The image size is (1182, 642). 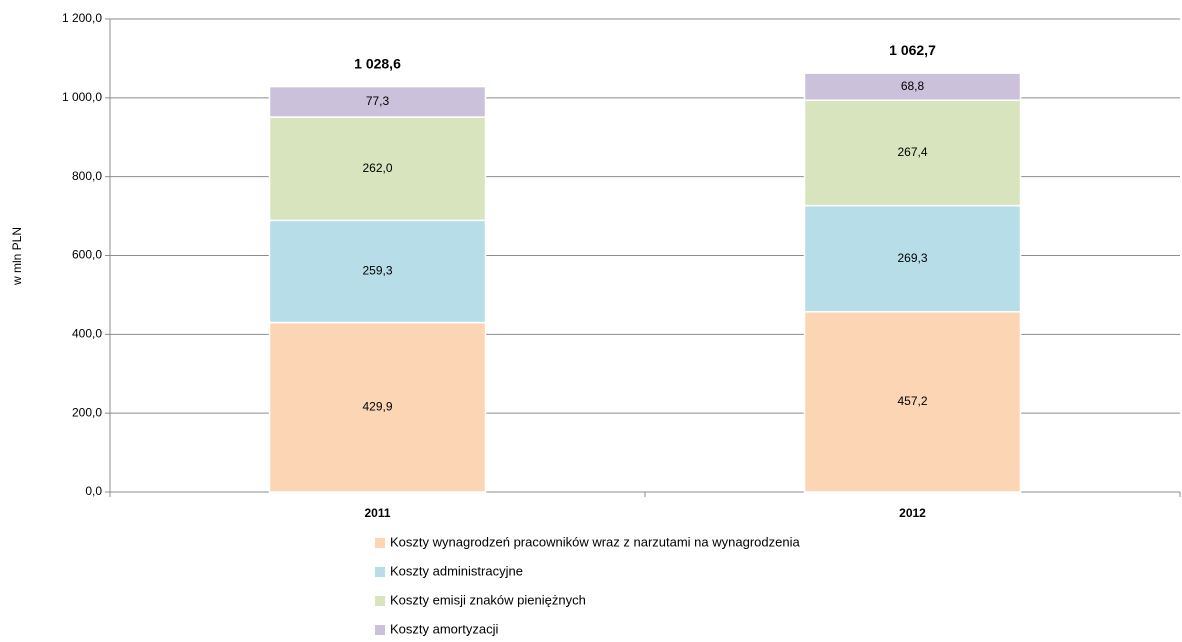 I want to click on y-axis-label: w mln PLN, so click(x=17, y=256).